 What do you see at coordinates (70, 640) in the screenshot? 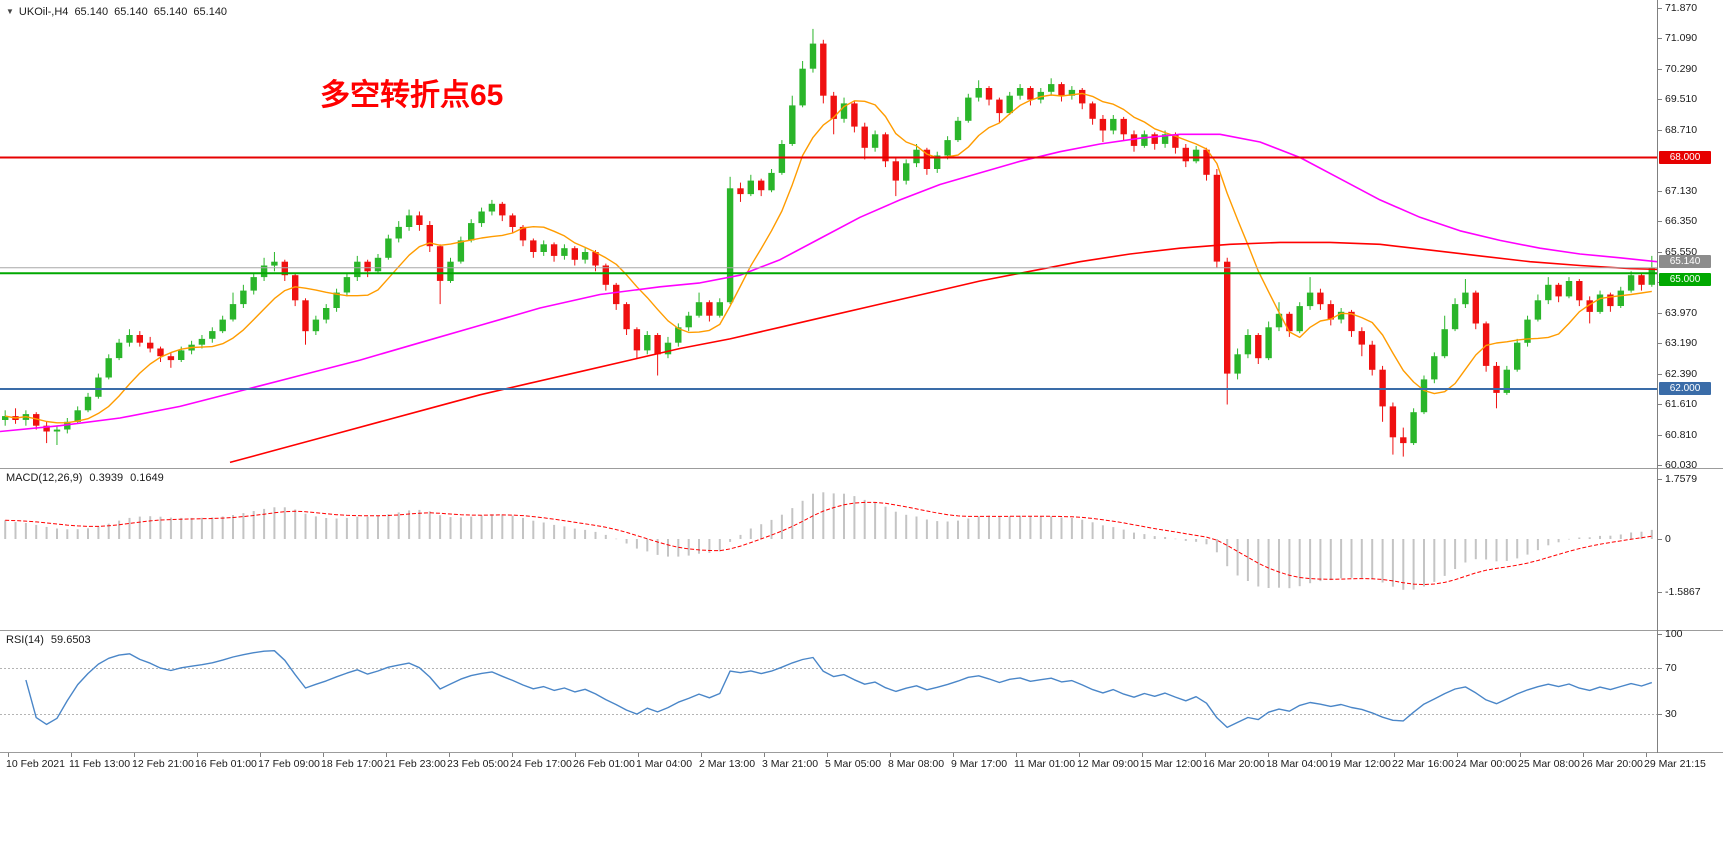
I see `rsi-value: 59.6503` at bounding box center [70, 640].